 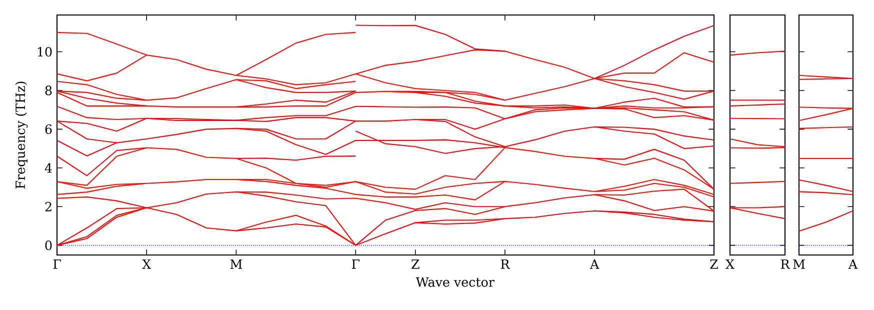 What do you see at coordinates (21, 135) in the screenshot?
I see `y-axis-title: Frequency (THz)` at bounding box center [21, 135].